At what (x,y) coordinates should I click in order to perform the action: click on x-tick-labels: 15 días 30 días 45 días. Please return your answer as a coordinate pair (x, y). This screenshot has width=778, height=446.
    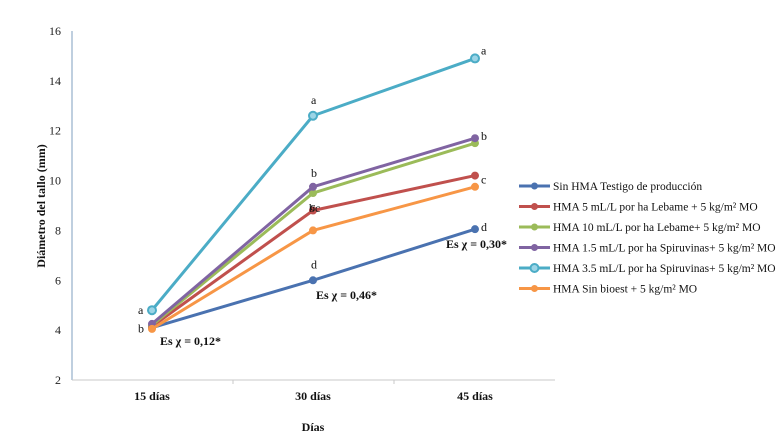
    Looking at the image, I should click on (313, 396).